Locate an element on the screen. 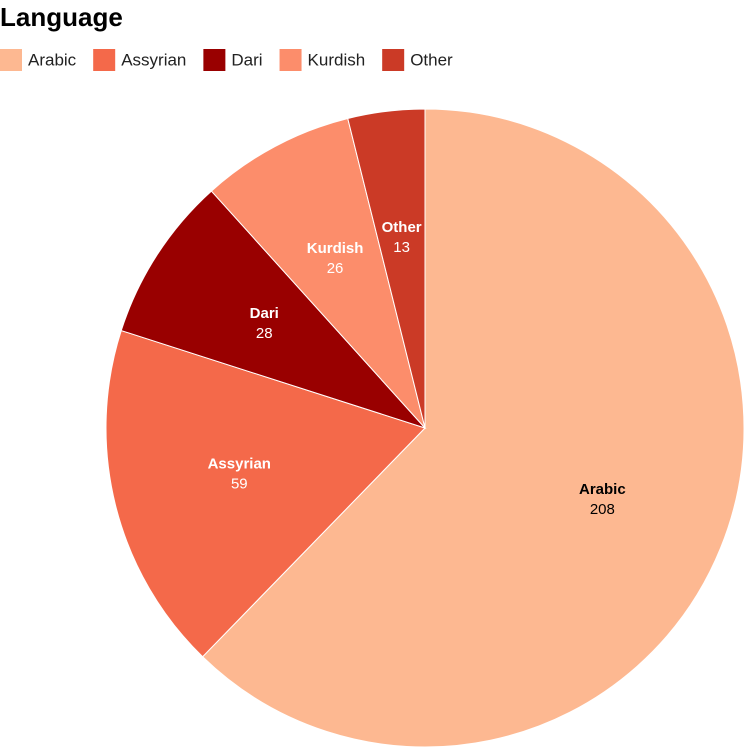 The height and width of the screenshot is (754, 754). legend-label: Arabic is located at coordinates (52, 59).